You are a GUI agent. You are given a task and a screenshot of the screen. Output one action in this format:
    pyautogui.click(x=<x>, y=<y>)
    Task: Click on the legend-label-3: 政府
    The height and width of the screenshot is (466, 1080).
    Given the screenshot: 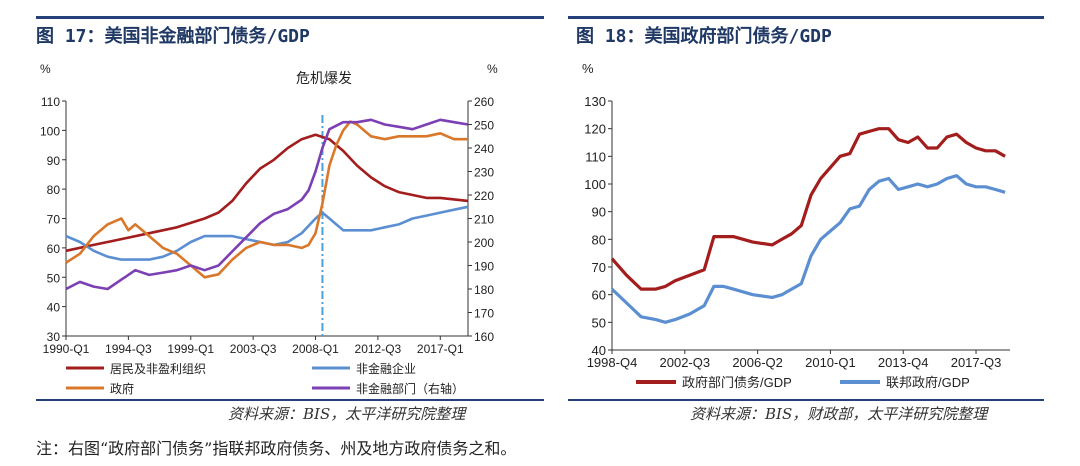 What is the action you would take?
    pyautogui.click(x=122, y=388)
    